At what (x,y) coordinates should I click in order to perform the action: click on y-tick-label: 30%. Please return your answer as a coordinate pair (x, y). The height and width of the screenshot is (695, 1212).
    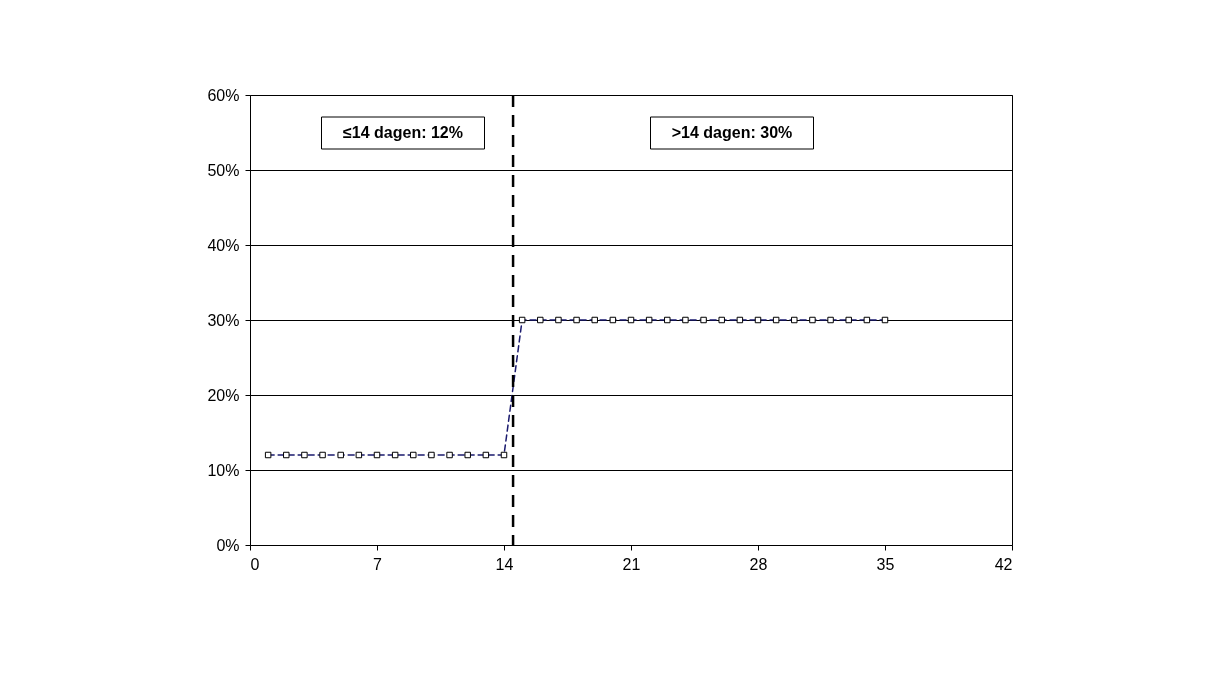
    Looking at the image, I should click on (223, 320).